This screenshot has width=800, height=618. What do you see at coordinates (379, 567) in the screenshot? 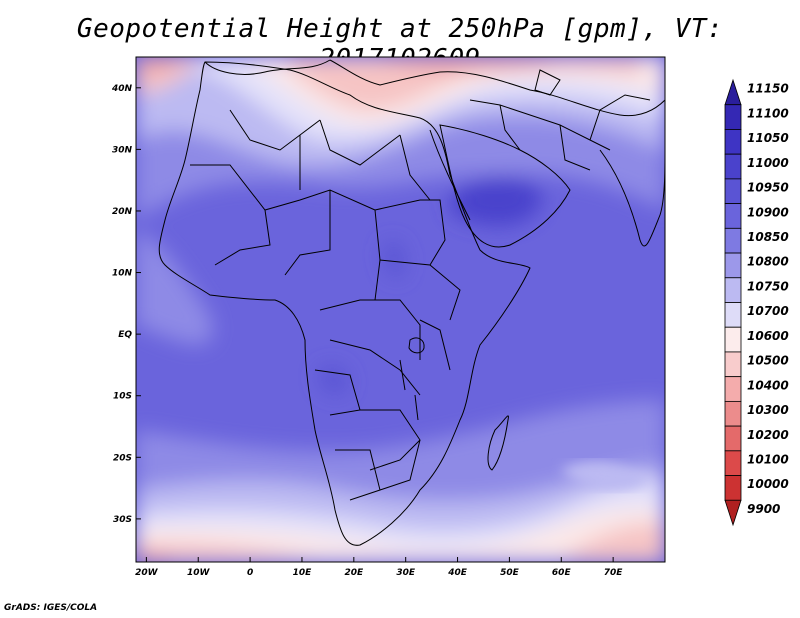
I see `longitude-ticks: 20W 10W 0 10E 20E 30E 40E 50E 60E 70E` at bounding box center [379, 567].